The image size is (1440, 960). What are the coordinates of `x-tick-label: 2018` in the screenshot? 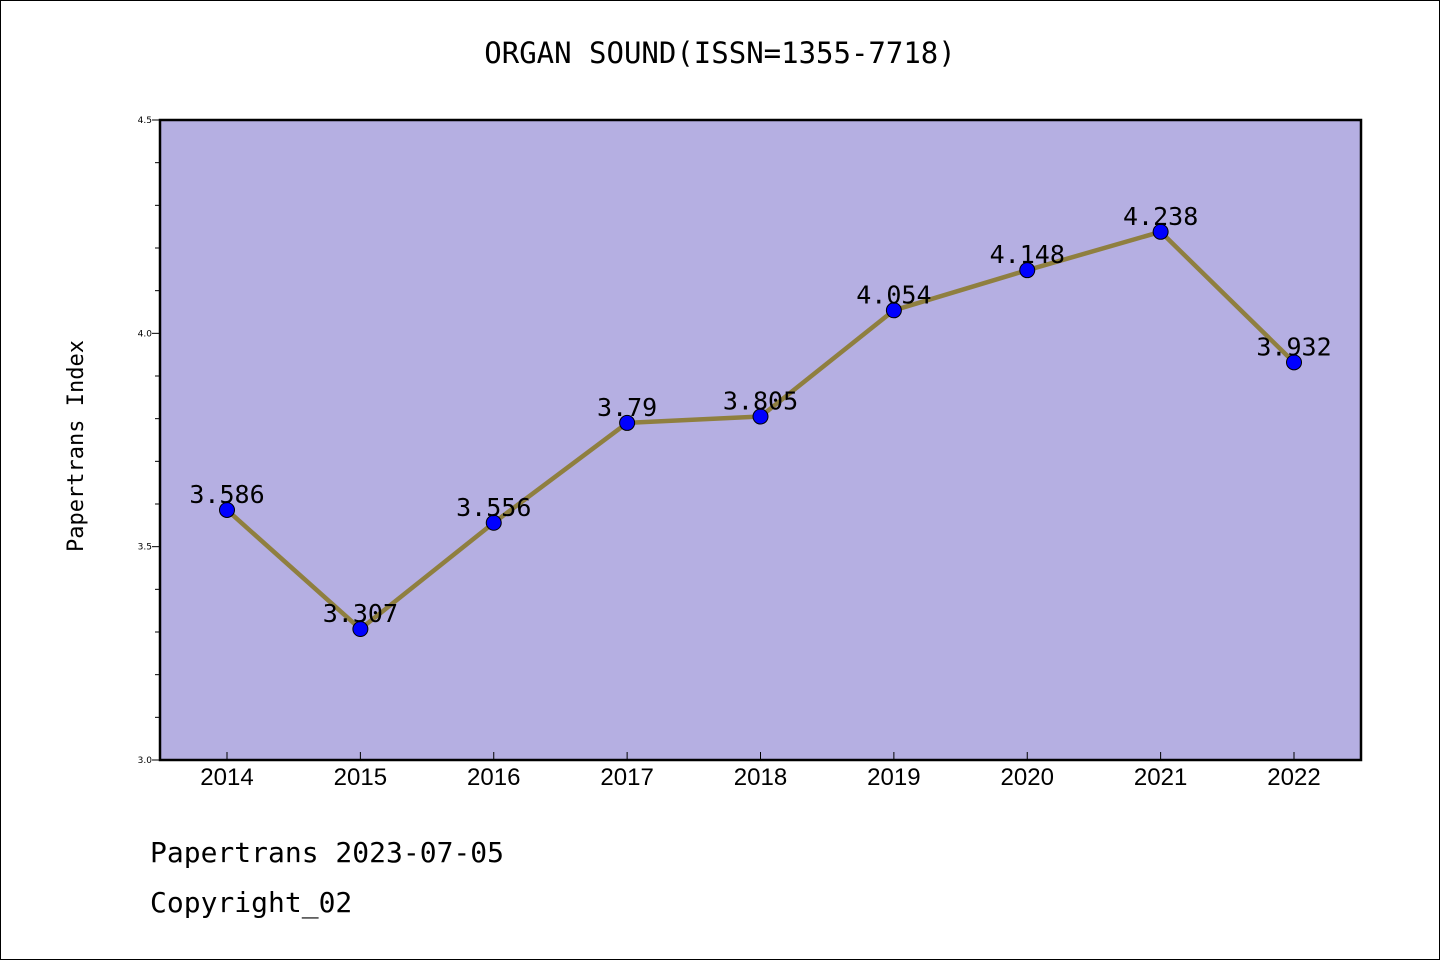 It's located at (760, 777).